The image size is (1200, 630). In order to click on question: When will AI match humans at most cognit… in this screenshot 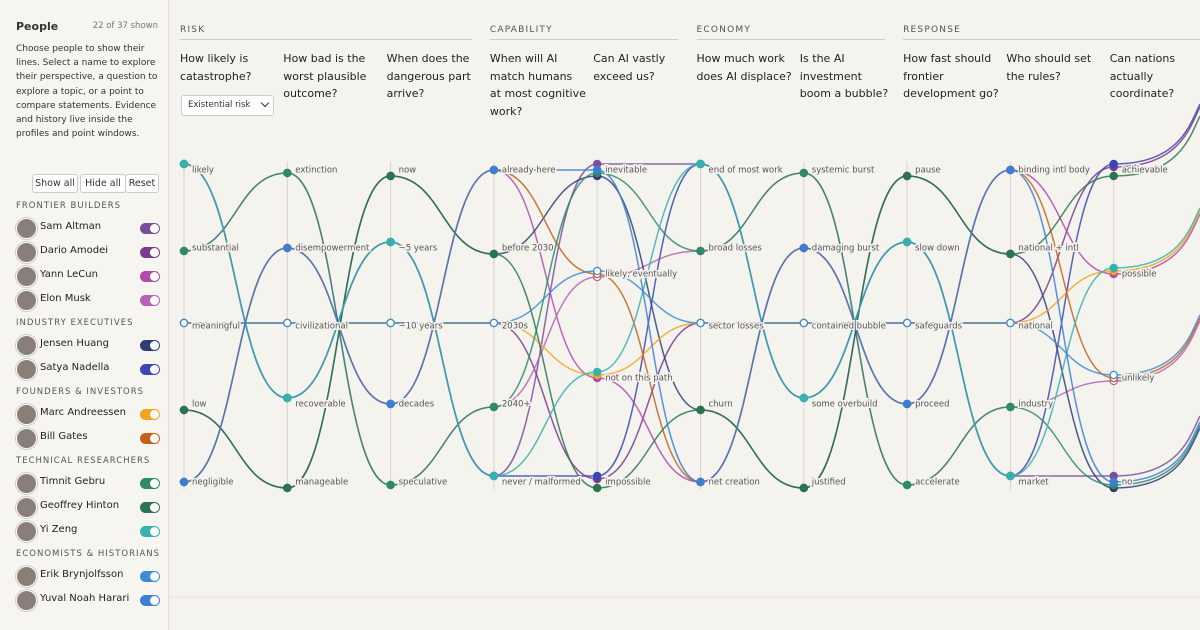, I will do `click(537, 85)`.